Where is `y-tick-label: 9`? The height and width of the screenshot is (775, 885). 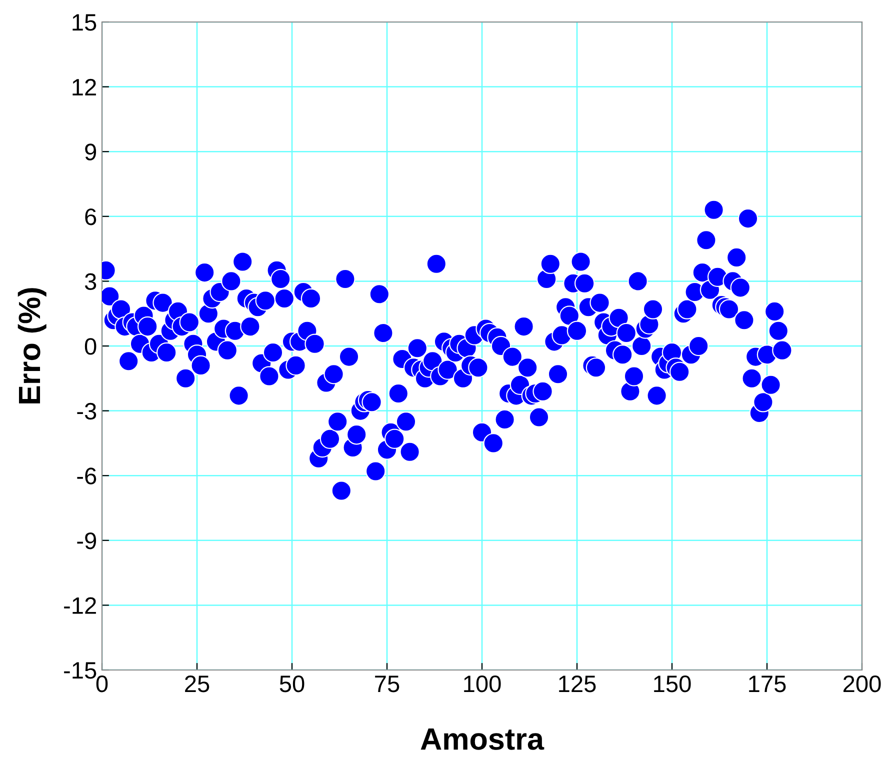 y-tick-label: 9 is located at coordinates (90, 152).